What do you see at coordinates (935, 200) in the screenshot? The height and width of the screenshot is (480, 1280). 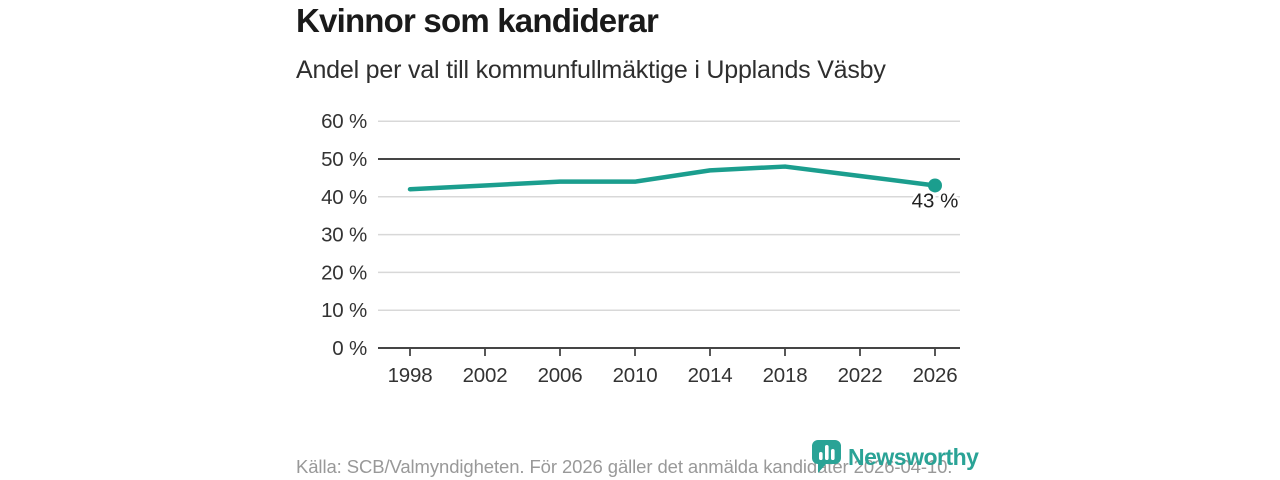 I see `end-value-label: 43 %` at bounding box center [935, 200].